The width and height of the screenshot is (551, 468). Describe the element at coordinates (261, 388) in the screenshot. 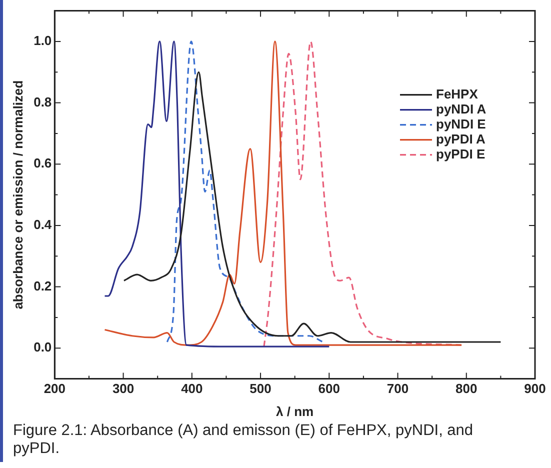

I see `x-tick-label: 500` at that location.